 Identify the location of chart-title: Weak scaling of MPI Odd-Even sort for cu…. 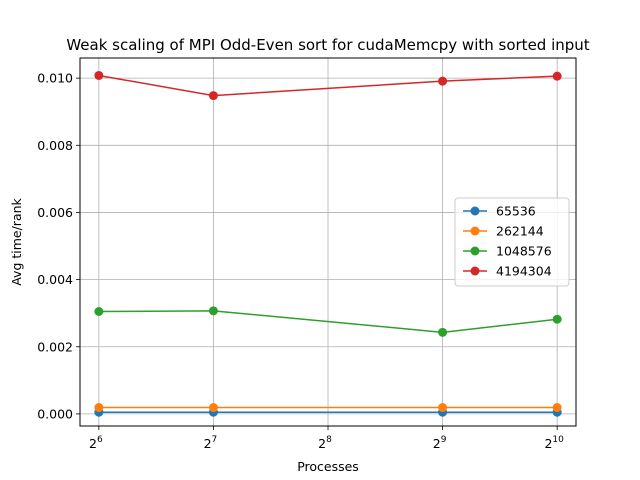
(327, 45).